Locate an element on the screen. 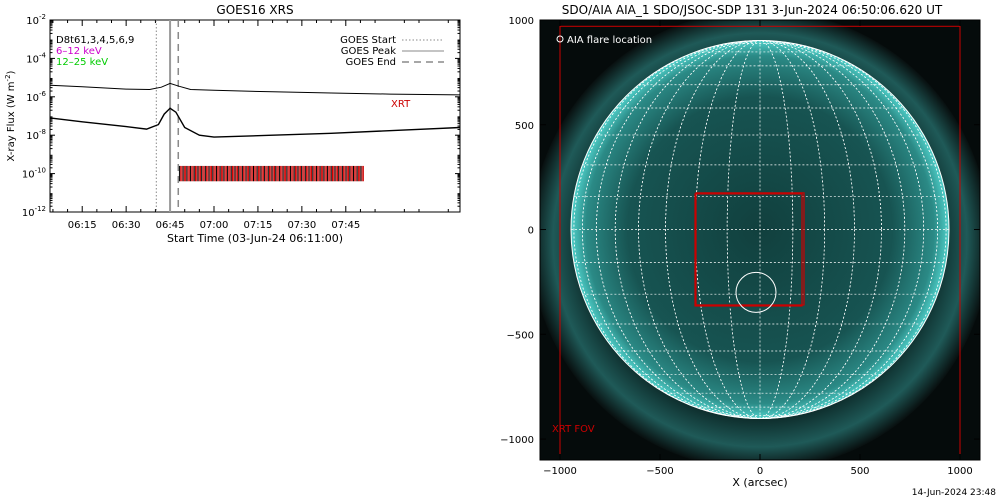 This screenshot has height=500, width=1000. goes-x-tick-label: 06:30 is located at coordinates (126, 225).